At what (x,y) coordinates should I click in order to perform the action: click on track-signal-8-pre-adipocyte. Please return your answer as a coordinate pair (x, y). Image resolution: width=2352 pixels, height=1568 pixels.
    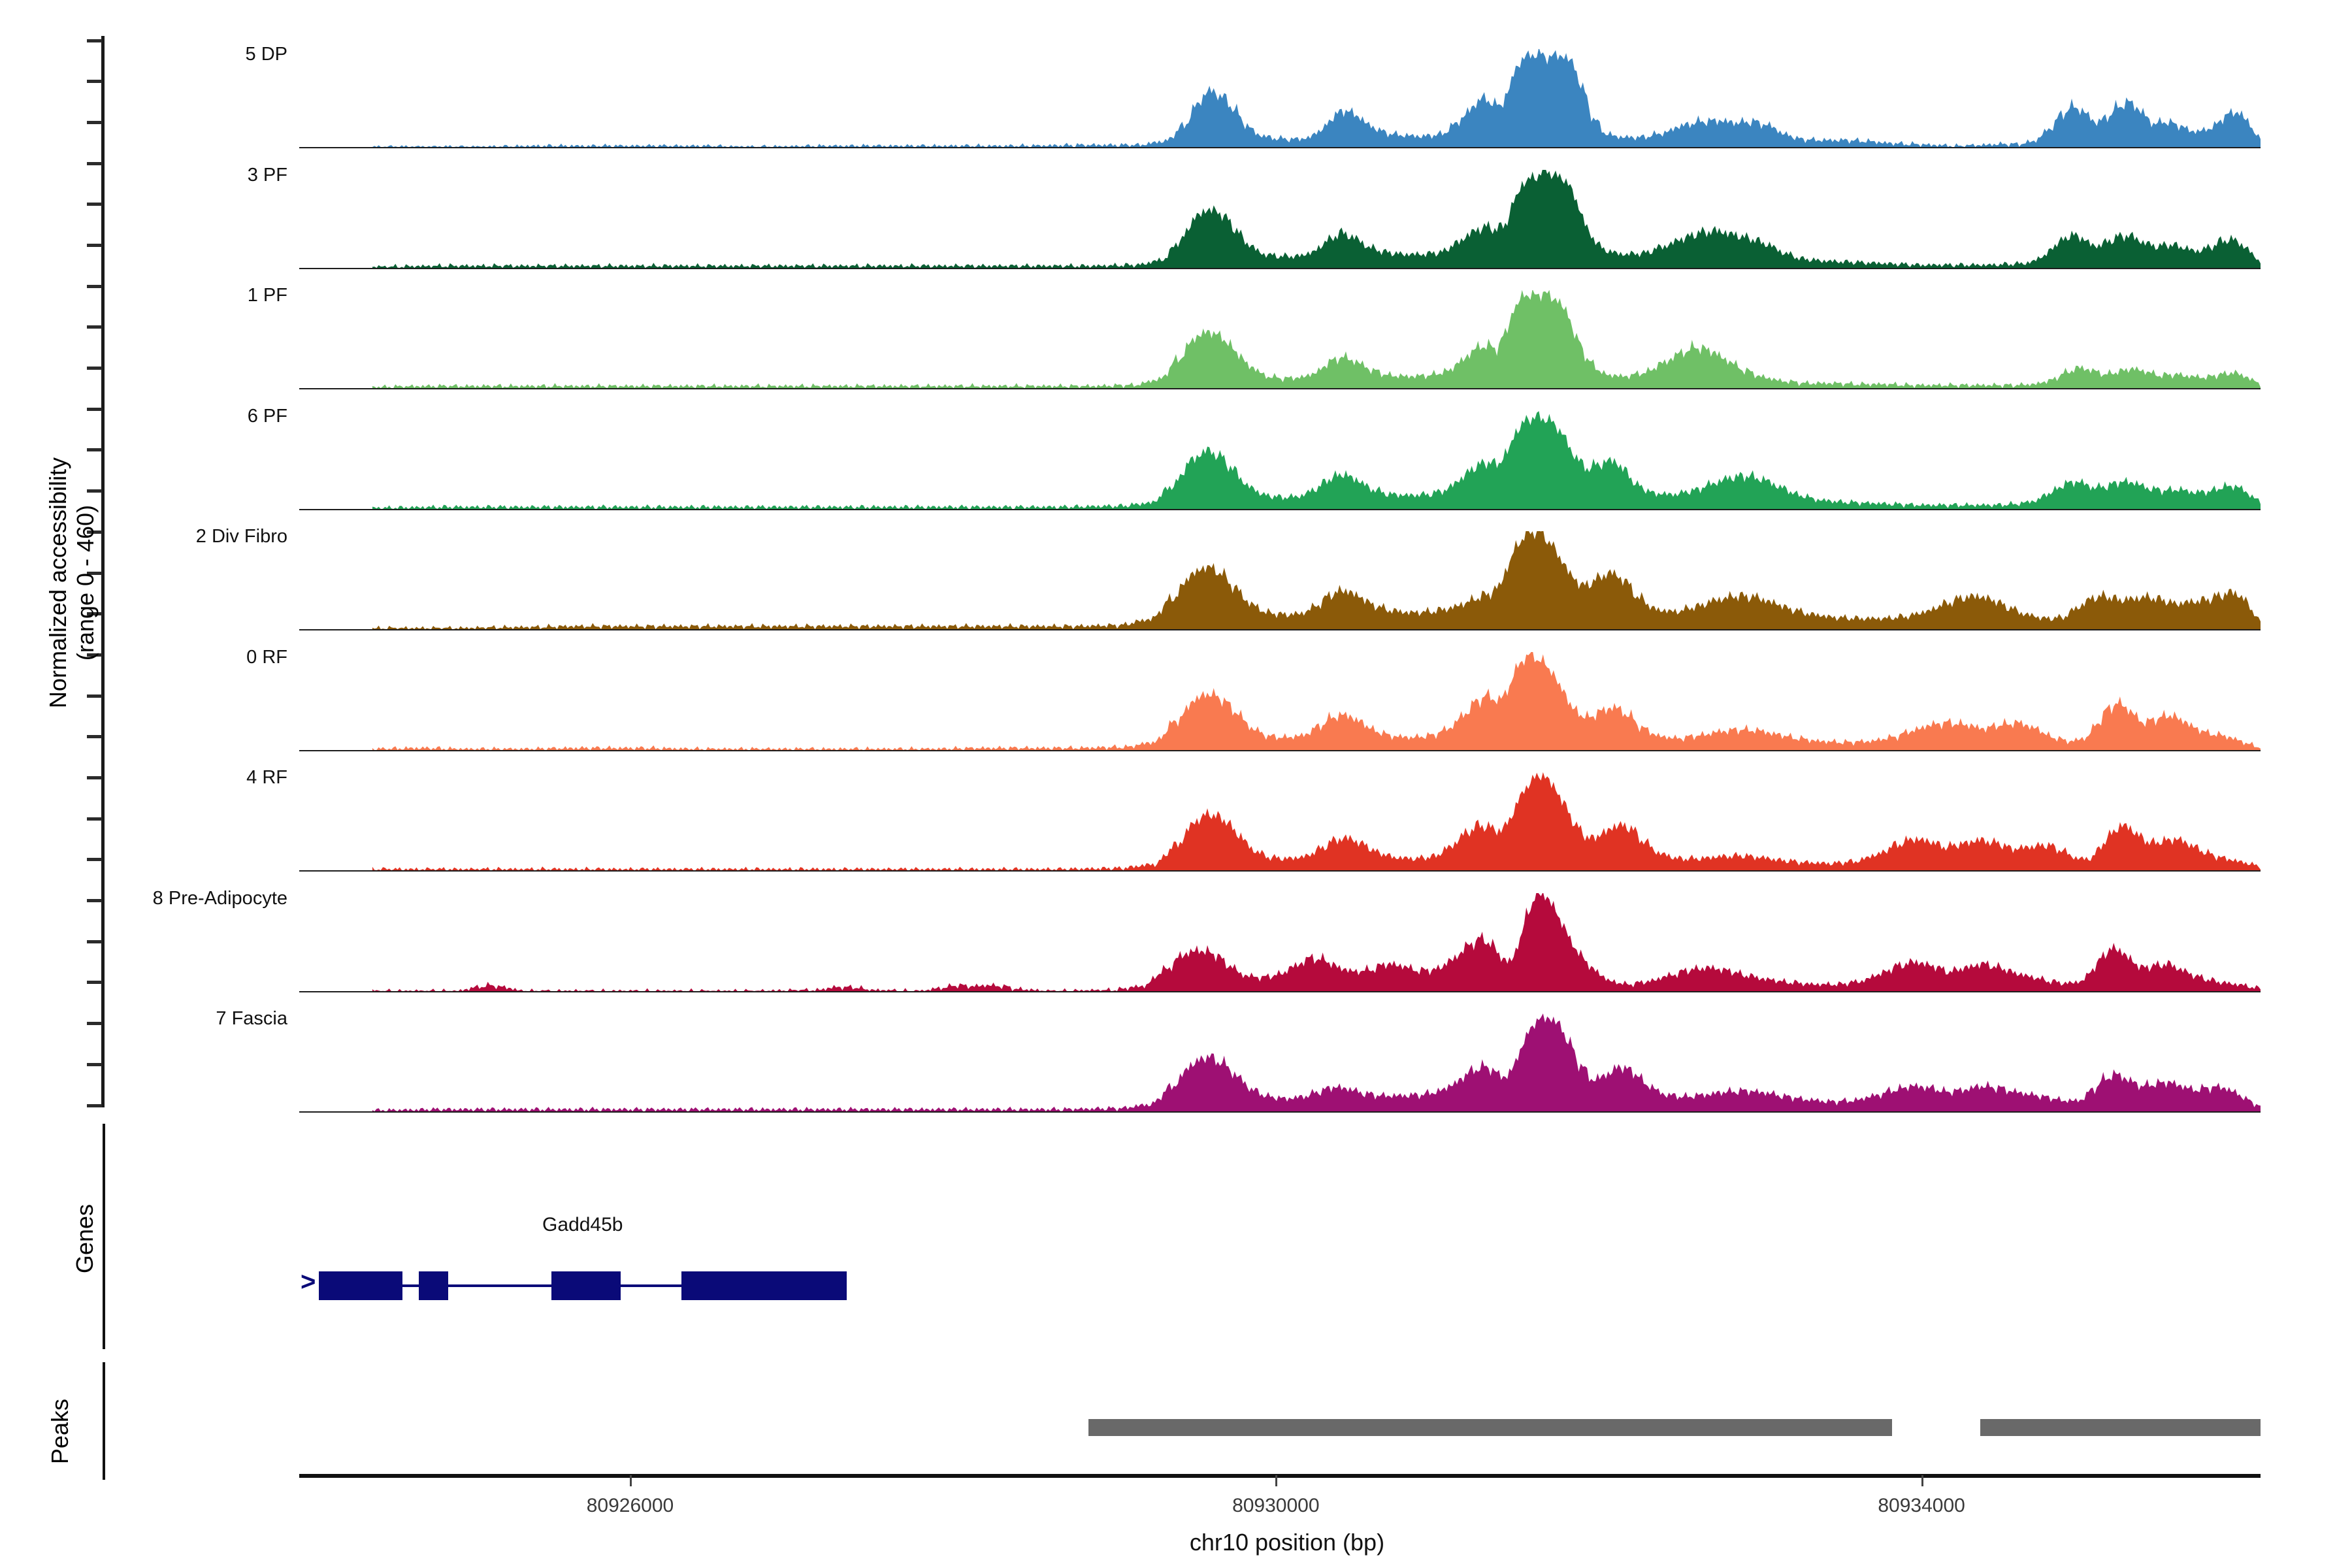
    Looking at the image, I should click on (1316, 941).